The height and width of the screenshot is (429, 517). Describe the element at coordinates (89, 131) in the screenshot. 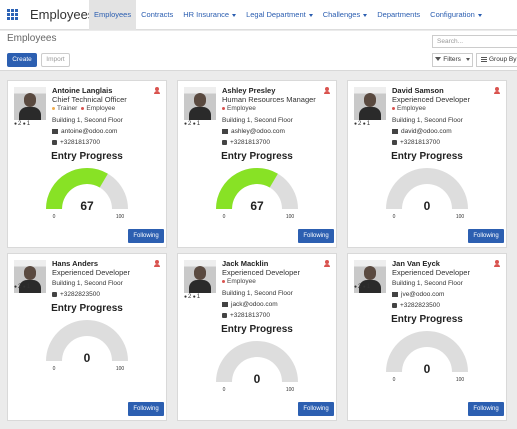

I see `email-text: antoine@odoo.com` at that location.